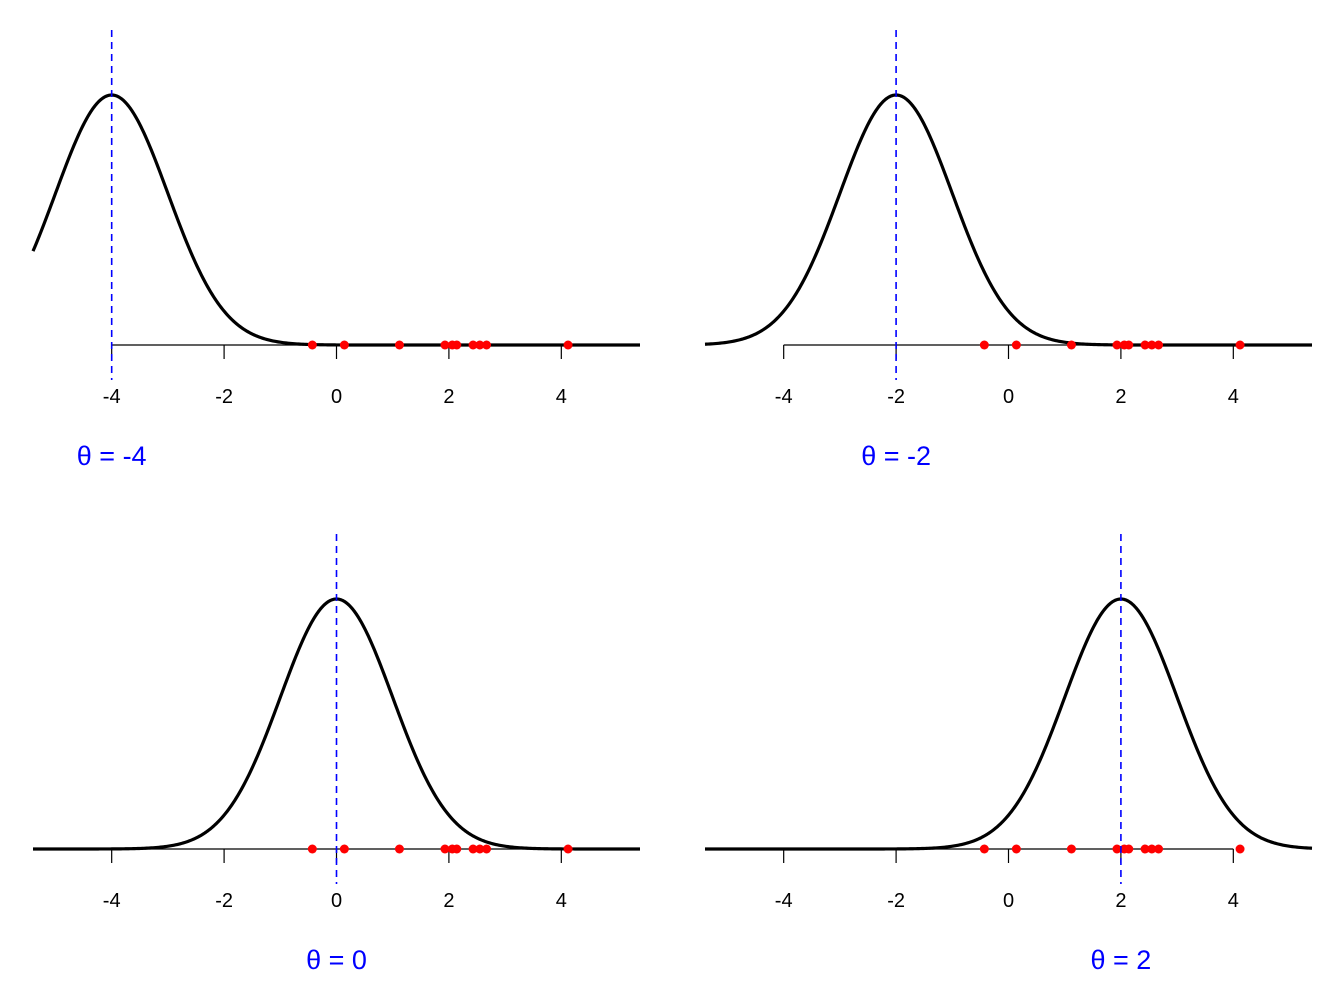 This screenshot has width=1344, height=1008. Describe the element at coordinates (336, 960) in the screenshot. I see `theta-label: θ = 0` at that location.